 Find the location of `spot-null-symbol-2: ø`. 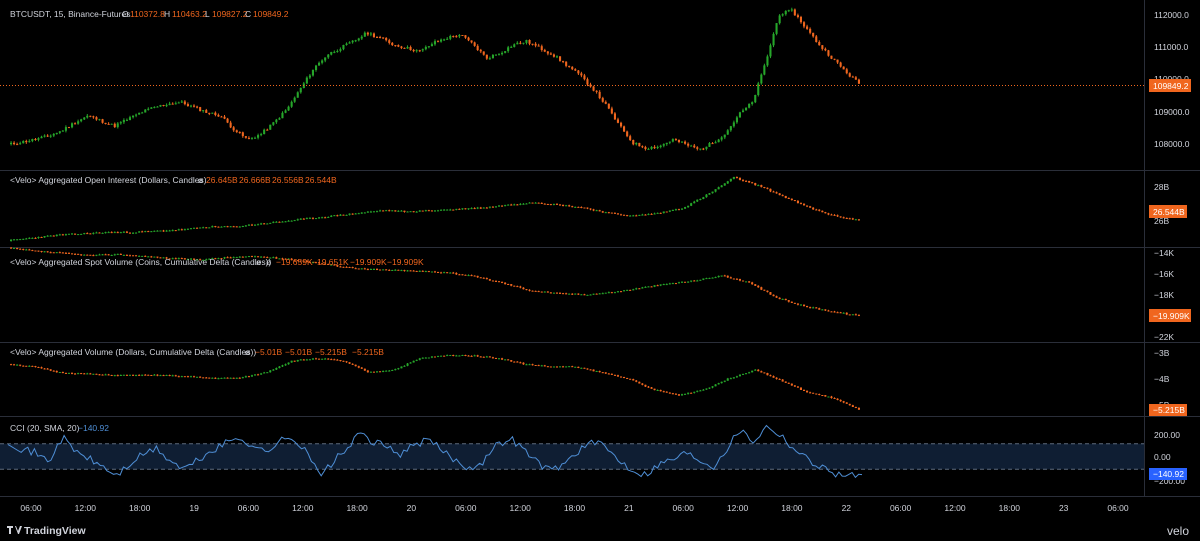

spot-null-symbol-2: ø is located at coordinates (268, 262).